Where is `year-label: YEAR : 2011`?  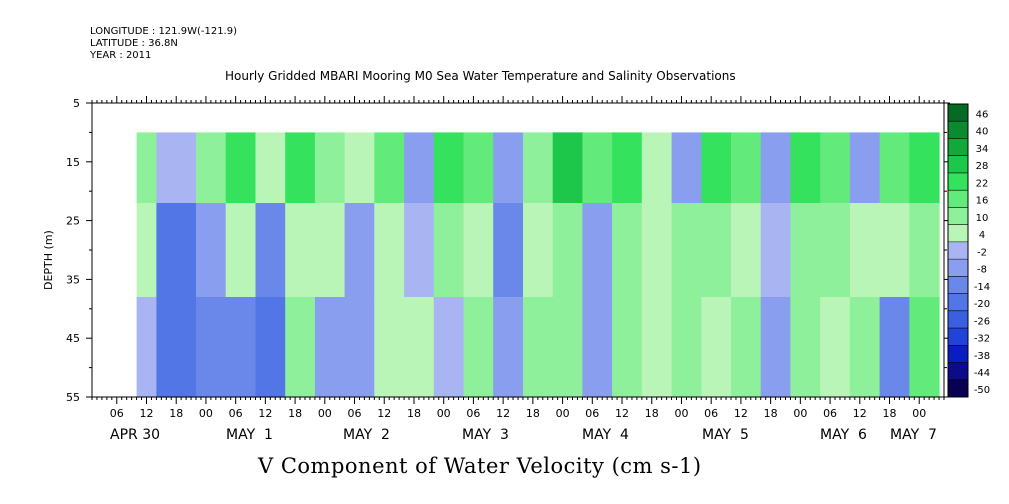
year-label: YEAR : 2011 is located at coordinates (121, 55).